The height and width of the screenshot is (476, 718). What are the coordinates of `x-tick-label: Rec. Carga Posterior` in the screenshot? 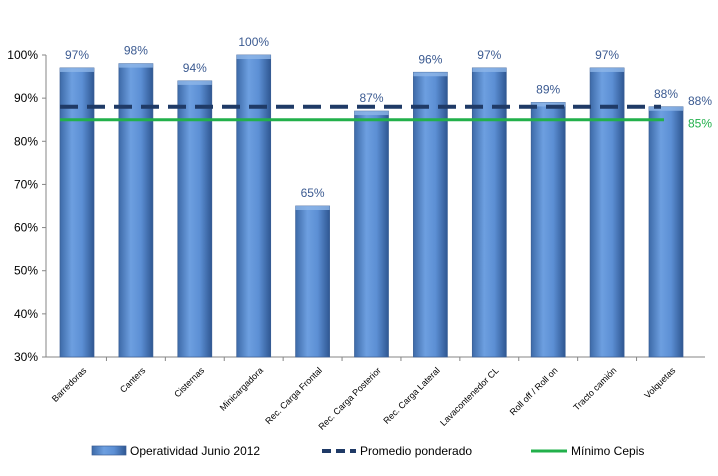 It's located at (349, 398).